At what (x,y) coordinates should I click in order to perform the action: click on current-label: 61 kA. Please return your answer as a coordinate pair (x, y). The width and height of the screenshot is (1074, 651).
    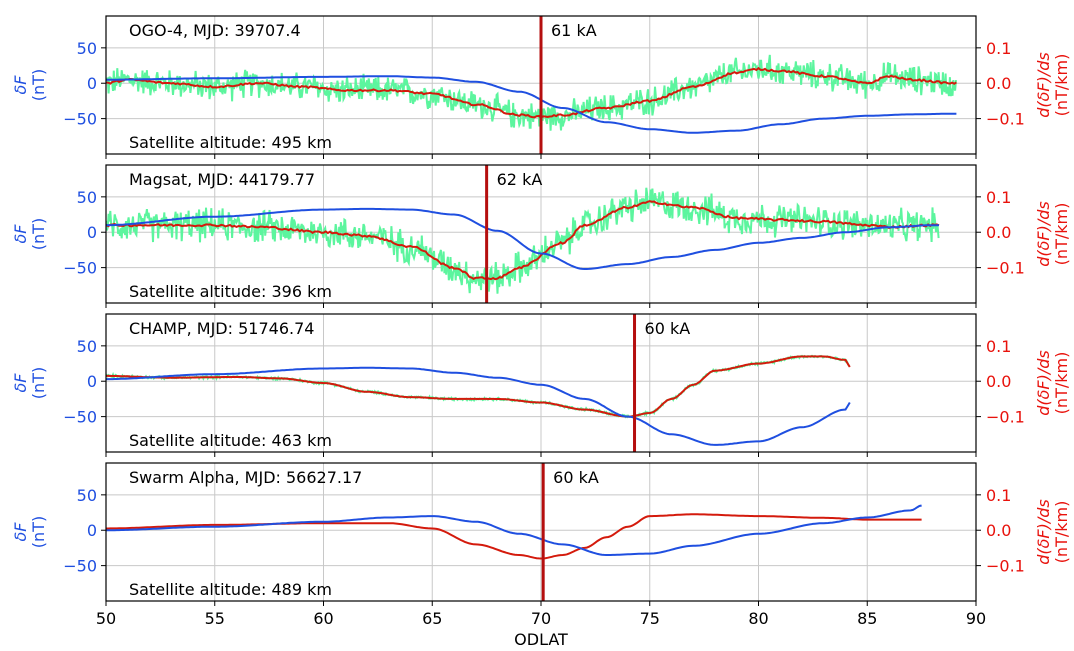
    Looking at the image, I should click on (574, 30).